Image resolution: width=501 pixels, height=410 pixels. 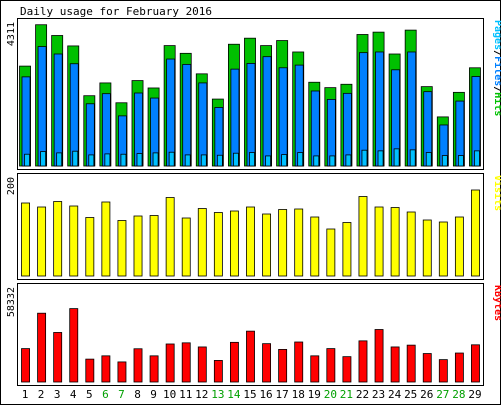 What do you see at coordinates (11, 34) in the screenshot?
I see `y-max-label-pages-files-hits: 4311` at bounding box center [11, 34].